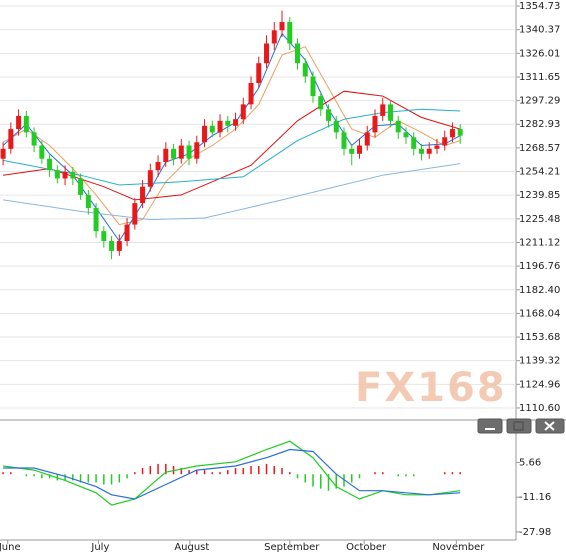  Describe the element at coordinates (539, 266) in the screenshot. I see `y-tick-label: 1196.76` at that location.